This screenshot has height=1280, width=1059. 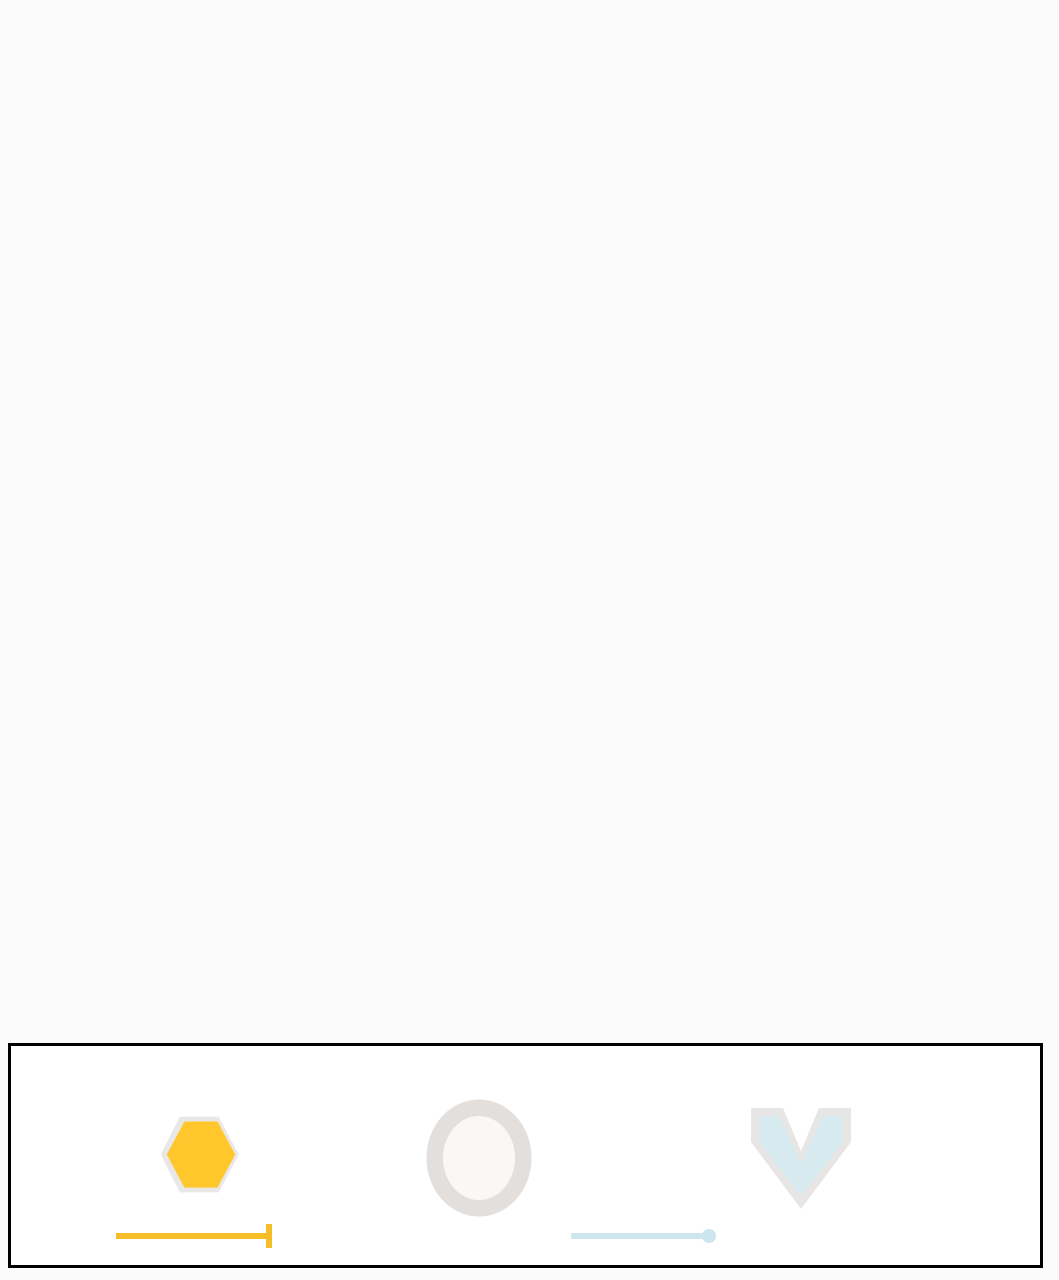 I want to click on legend-drug-edge, so click(x=194, y=1236).